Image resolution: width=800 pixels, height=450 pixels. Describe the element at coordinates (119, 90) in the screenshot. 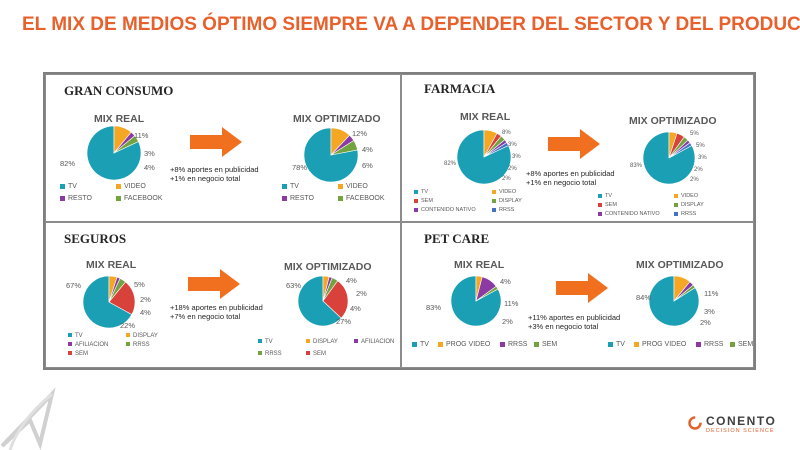

I see `panel-title: GRAN CONSUMO` at that location.